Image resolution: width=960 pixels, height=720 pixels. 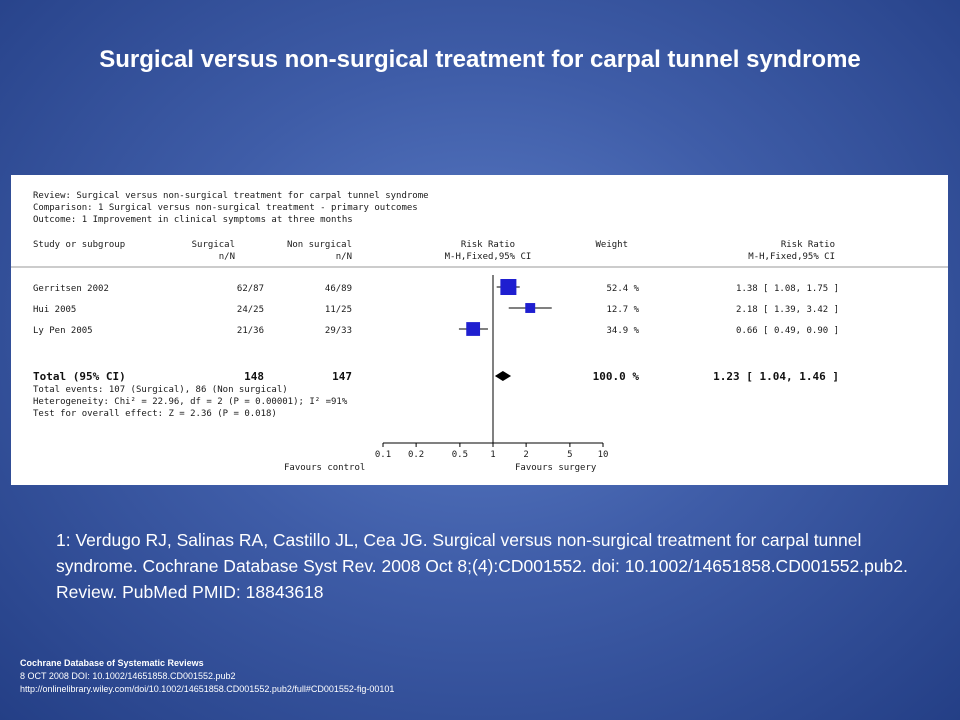 What do you see at coordinates (250, 310) in the screenshot?
I see `study-surgical: 24/25` at bounding box center [250, 310].